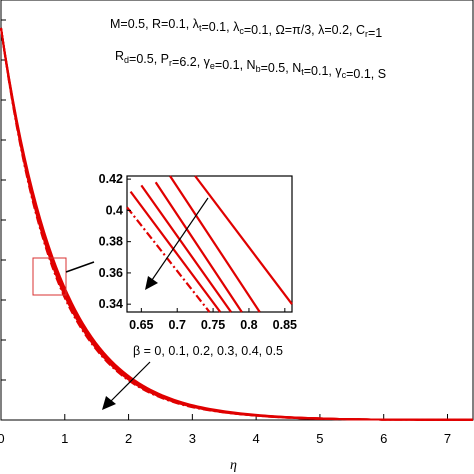 This screenshot has width=474, height=474. I want to click on x-tick-label: 0, so click(2, 438).